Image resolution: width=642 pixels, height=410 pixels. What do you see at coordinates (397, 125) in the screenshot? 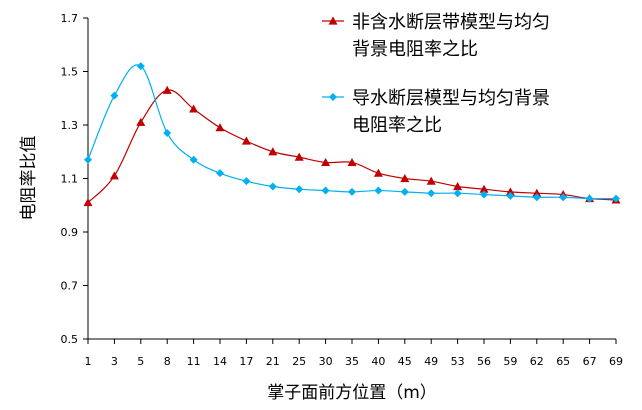
I see `legend-label: 电阻率之比` at bounding box center [397, 125].